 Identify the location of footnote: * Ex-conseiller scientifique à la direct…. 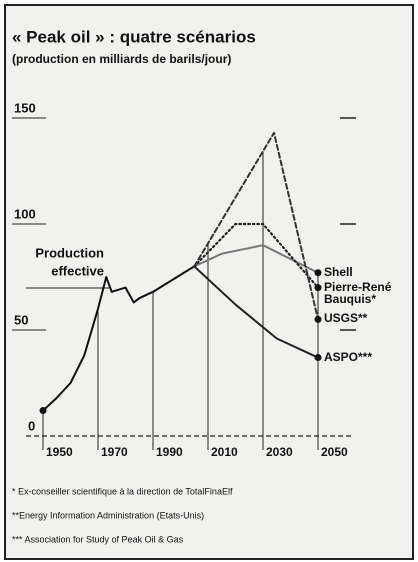
(122, 491).